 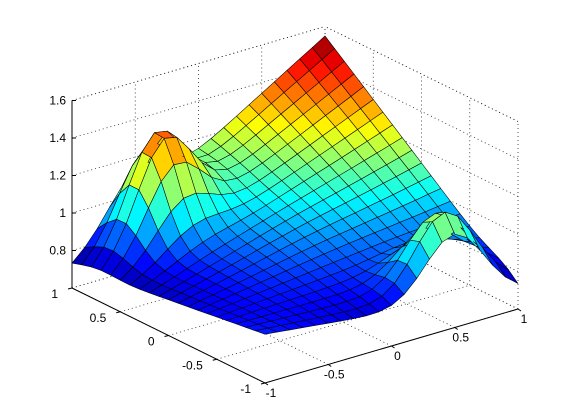 I want to click on x-tick-label: -0.5, so click(x=334, y=375).